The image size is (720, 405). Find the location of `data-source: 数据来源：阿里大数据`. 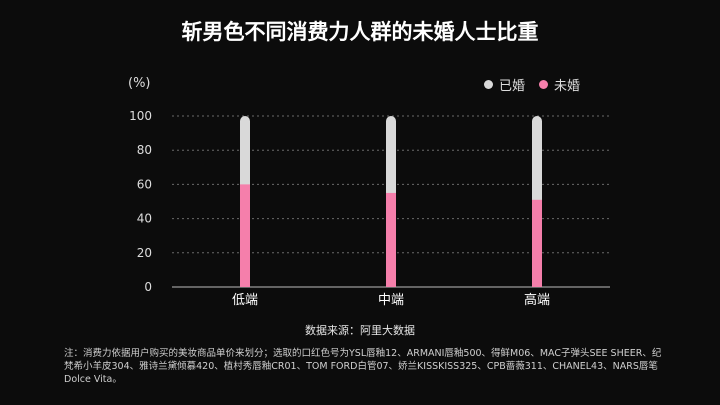

data-source: 数据来源：阿里大数据 is located at coordinates (360, 330).